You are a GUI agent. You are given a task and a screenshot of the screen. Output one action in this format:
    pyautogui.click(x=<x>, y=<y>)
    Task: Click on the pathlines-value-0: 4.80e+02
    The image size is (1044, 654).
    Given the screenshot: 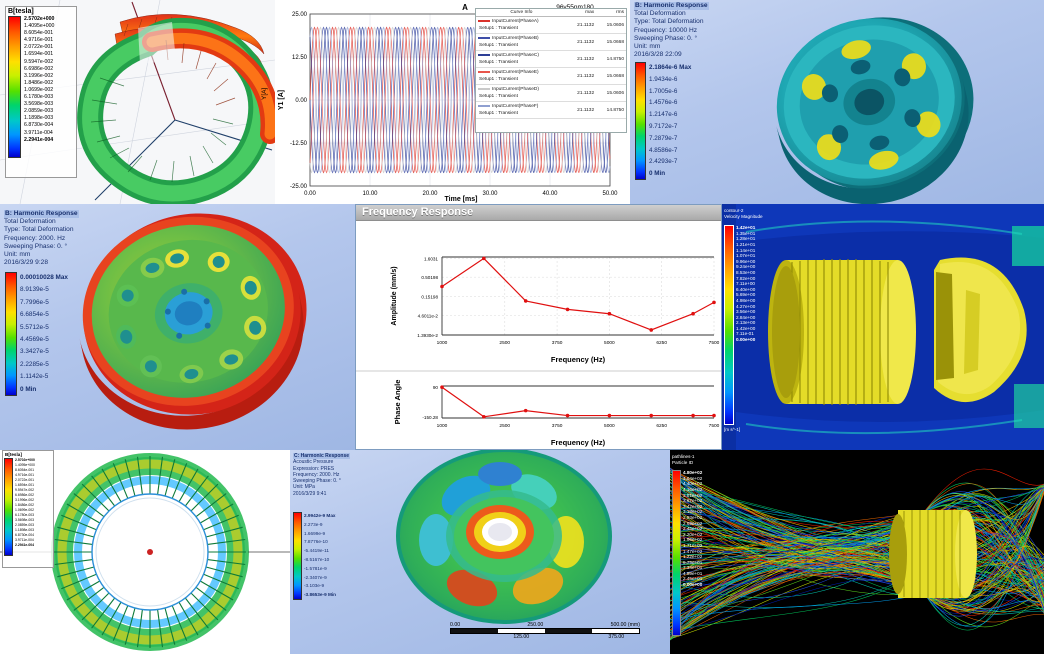 What is the action you would take?
    pyautogui.click(x=693, y=473)
    